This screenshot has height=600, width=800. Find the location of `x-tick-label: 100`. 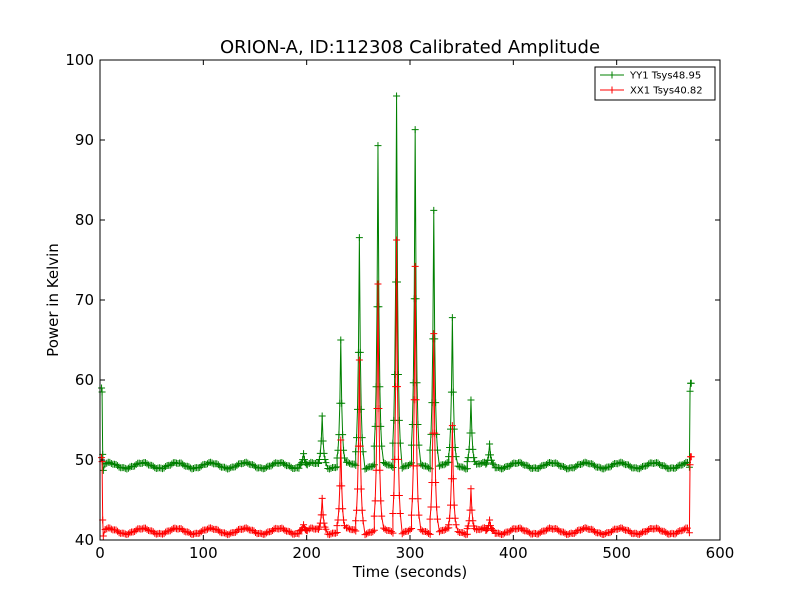

x-tick-label: 100 is located at coordinates (203, 553).